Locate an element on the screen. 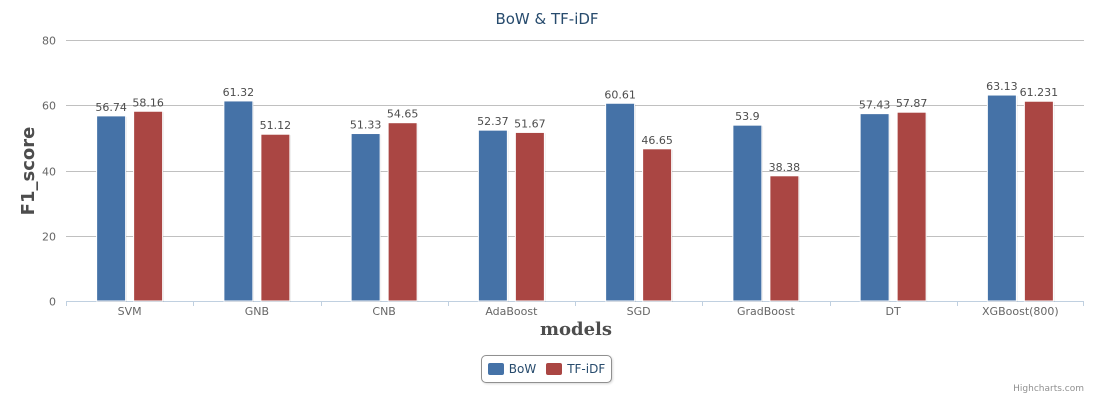  bar-tfidf-gradboost is located at coordinates (784, 238).